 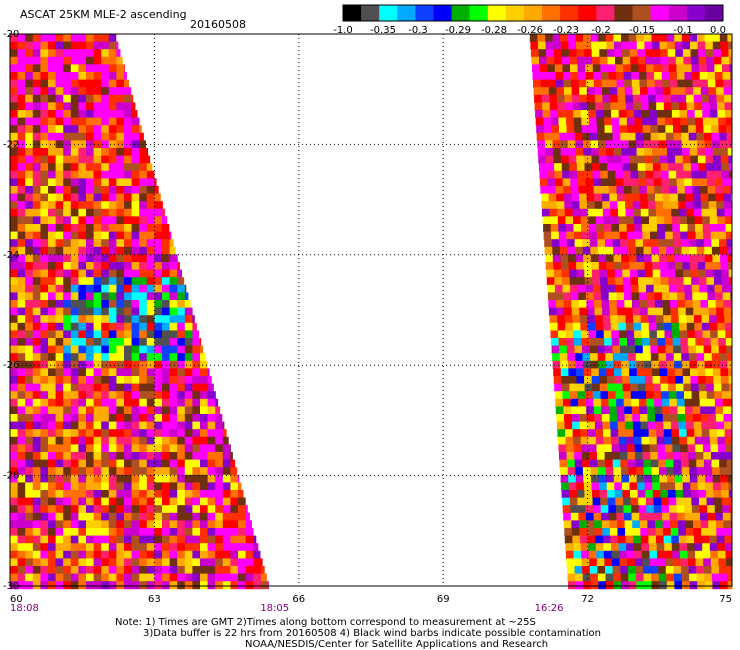 What do you see at coordinates (383, 30) in the screenshot?
I see `colorbar-label: -0.35` at bounding box center [383, 30].